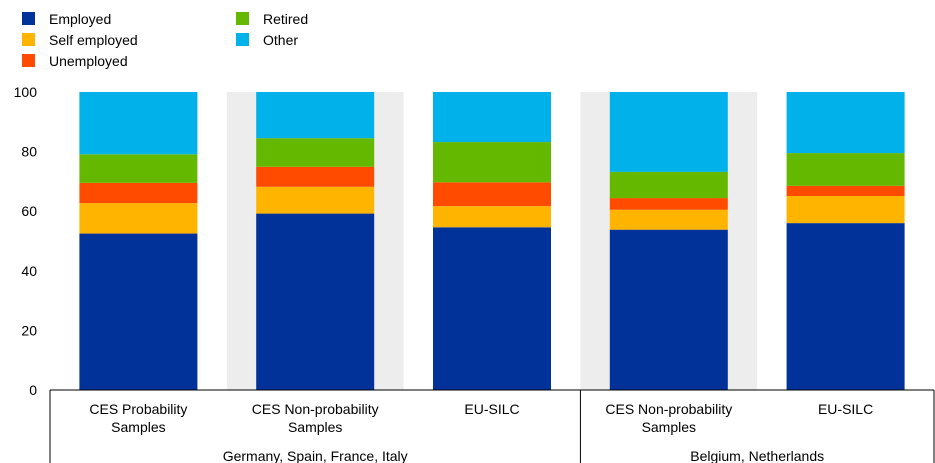  I want to click on y-tick-label: 100, so click(26, 92).